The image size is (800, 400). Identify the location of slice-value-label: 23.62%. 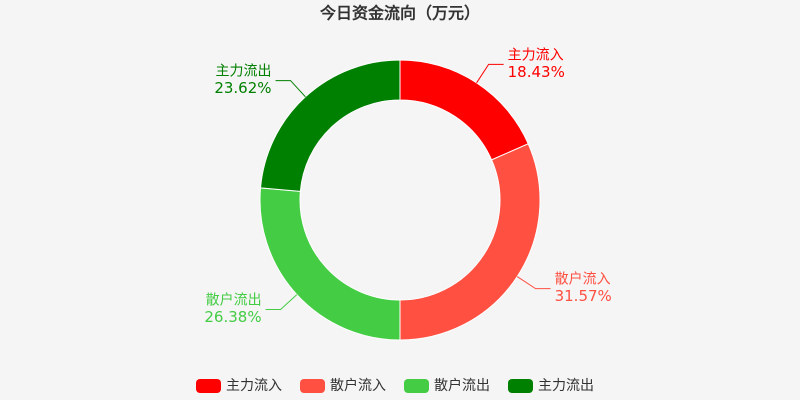
(242, 88).